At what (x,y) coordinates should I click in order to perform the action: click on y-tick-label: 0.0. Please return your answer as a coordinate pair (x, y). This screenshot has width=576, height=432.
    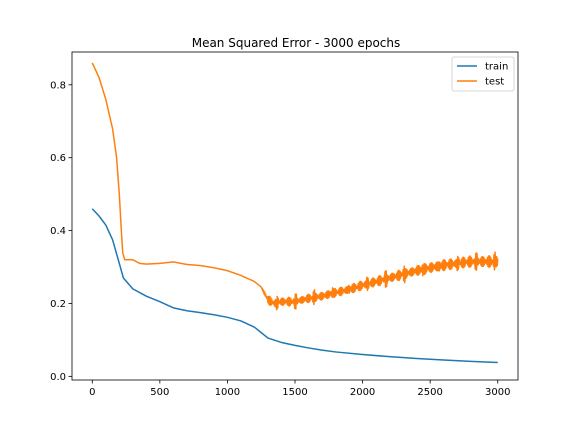
    Looking at the image, I should click on (58, 377).